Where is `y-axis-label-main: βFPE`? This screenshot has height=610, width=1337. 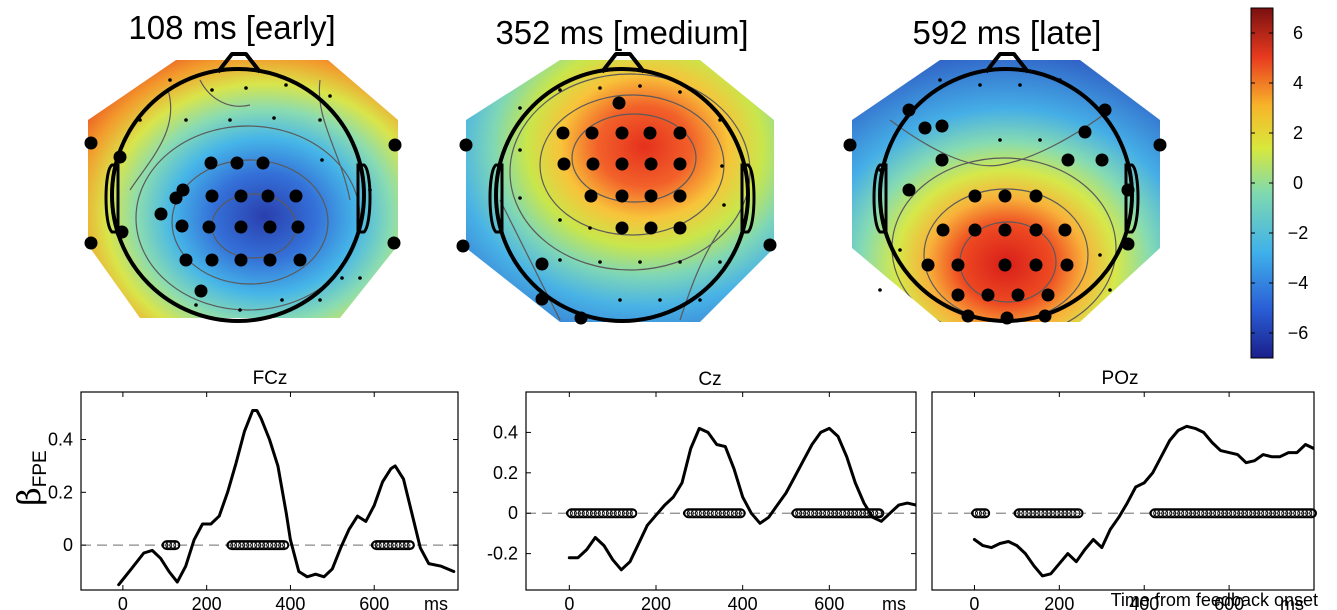 y-axis-label-main: βFPE is located at coordinates (30, 477).